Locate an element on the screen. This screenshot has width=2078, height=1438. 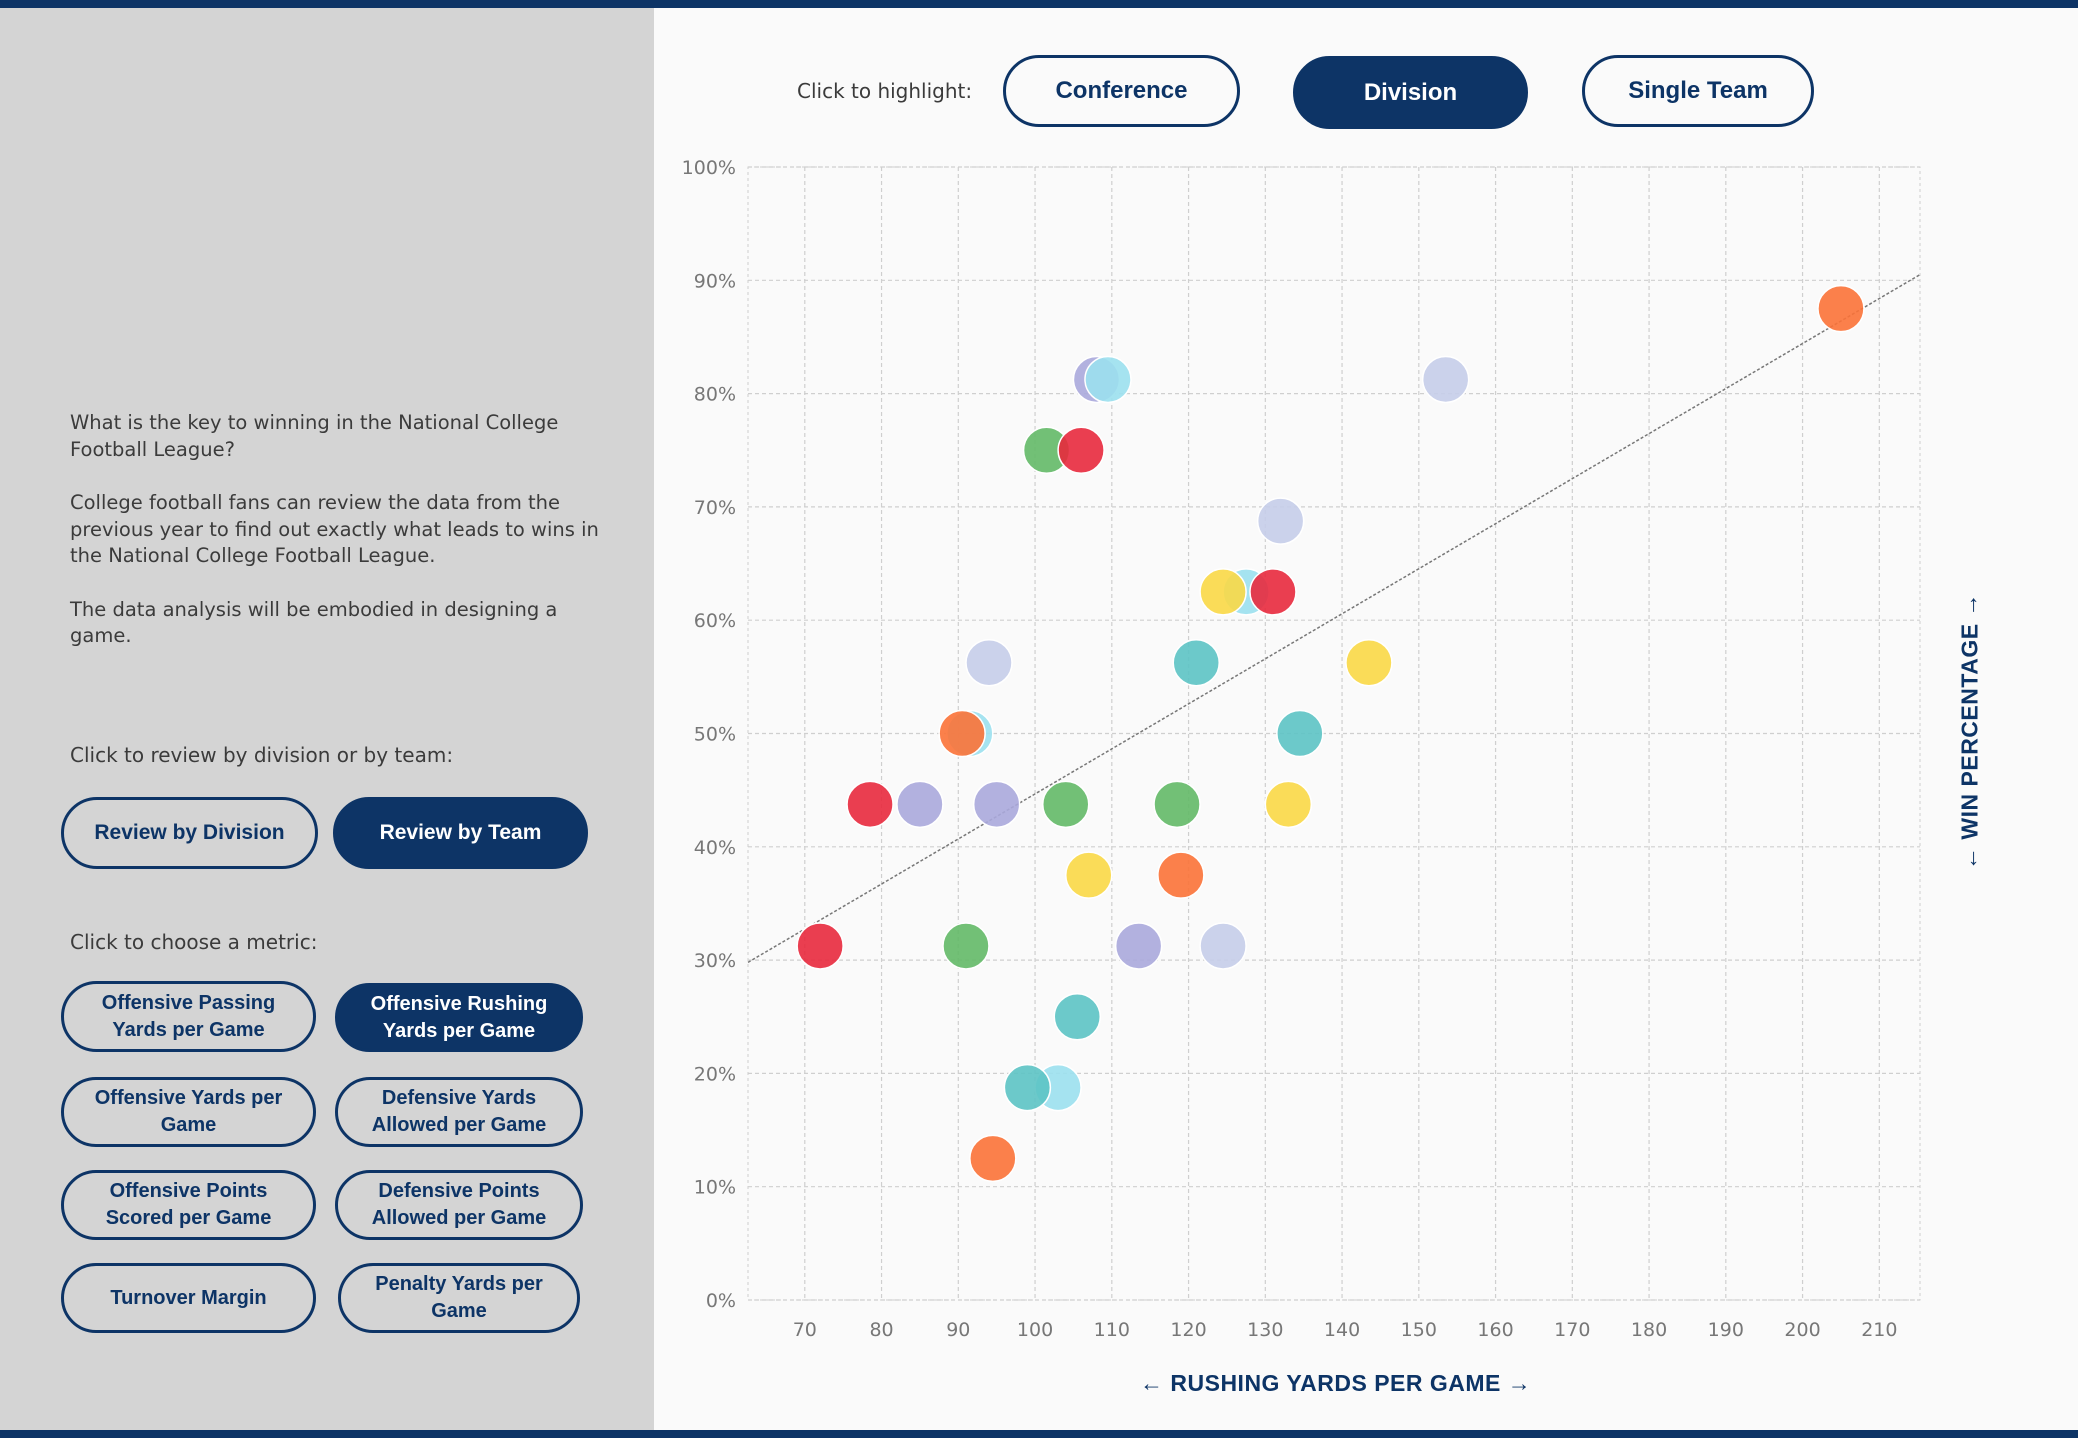
metric-defensive-points-button: Defensive Points Allowed per Game is located at coordinates (459, 1205).